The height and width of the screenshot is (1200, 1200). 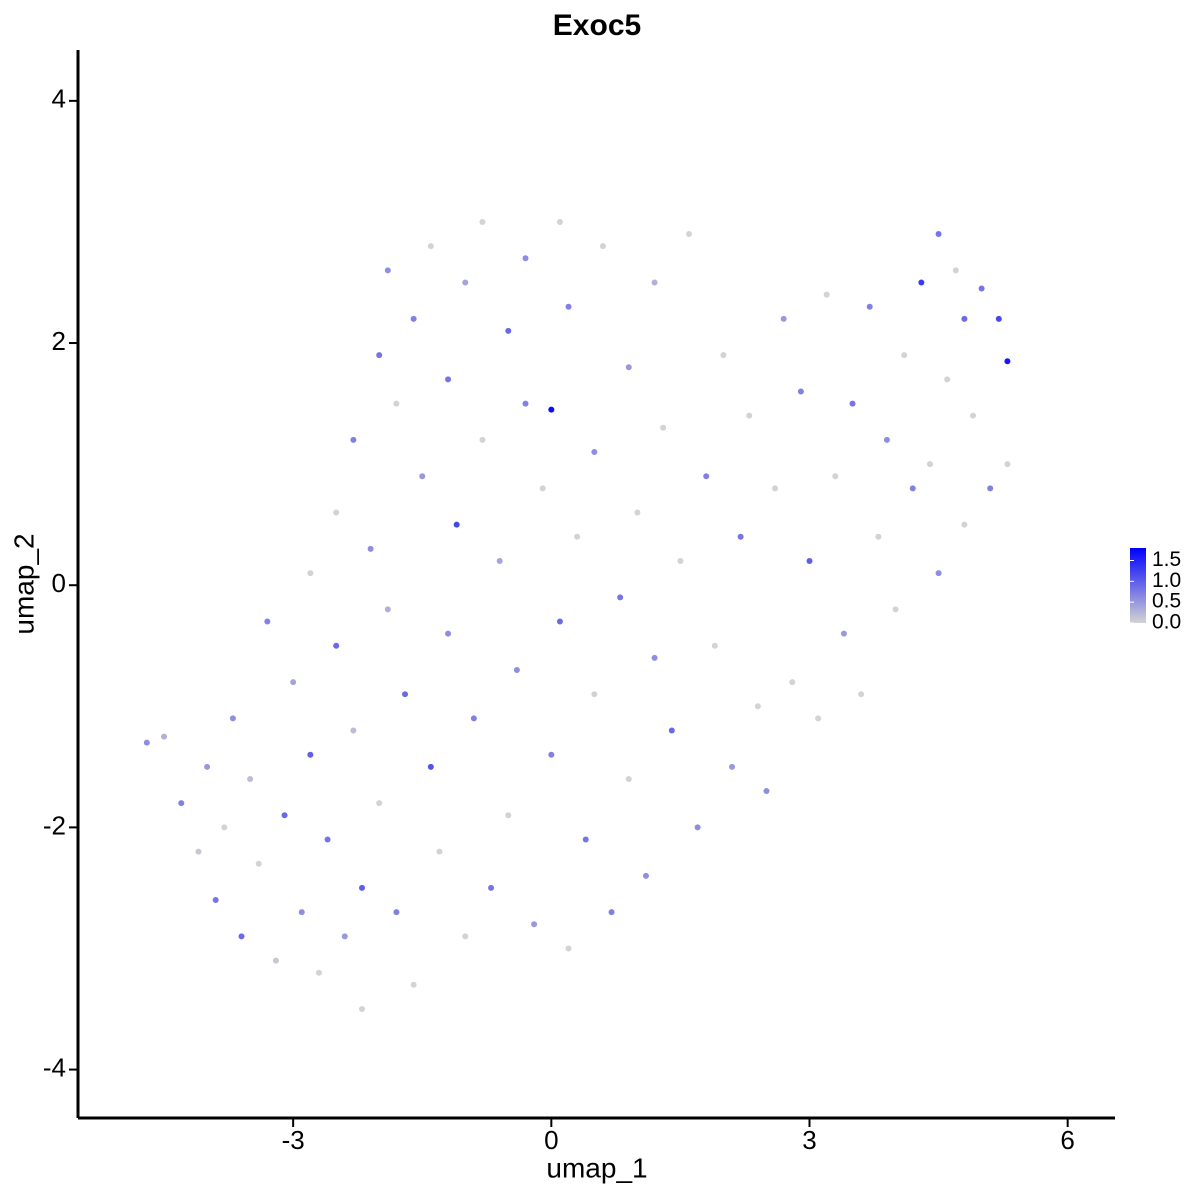 What do you see at coordinates (1138, 585) in the screenshot?
I see `colorbar` at bounding box center [1138, 585].